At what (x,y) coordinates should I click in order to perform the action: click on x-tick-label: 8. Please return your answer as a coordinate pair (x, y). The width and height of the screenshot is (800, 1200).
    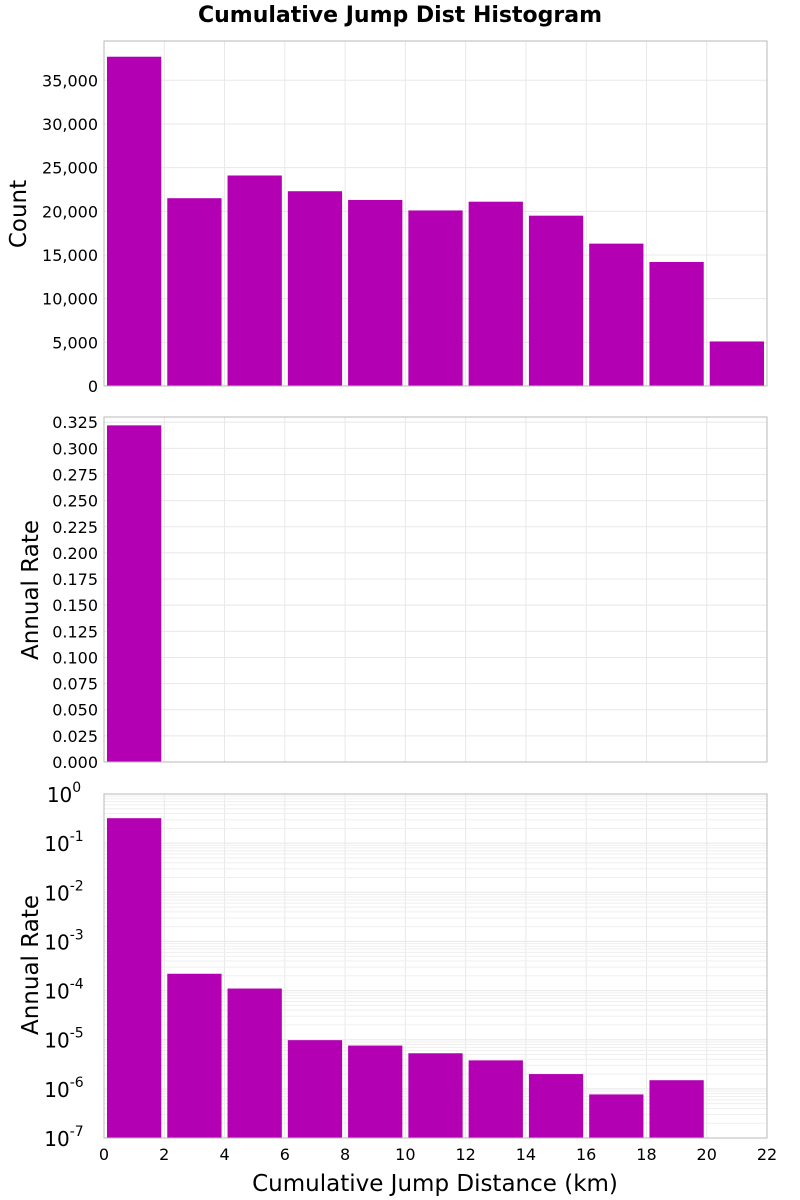
    Looking at the image, I should click on (345, 1154).